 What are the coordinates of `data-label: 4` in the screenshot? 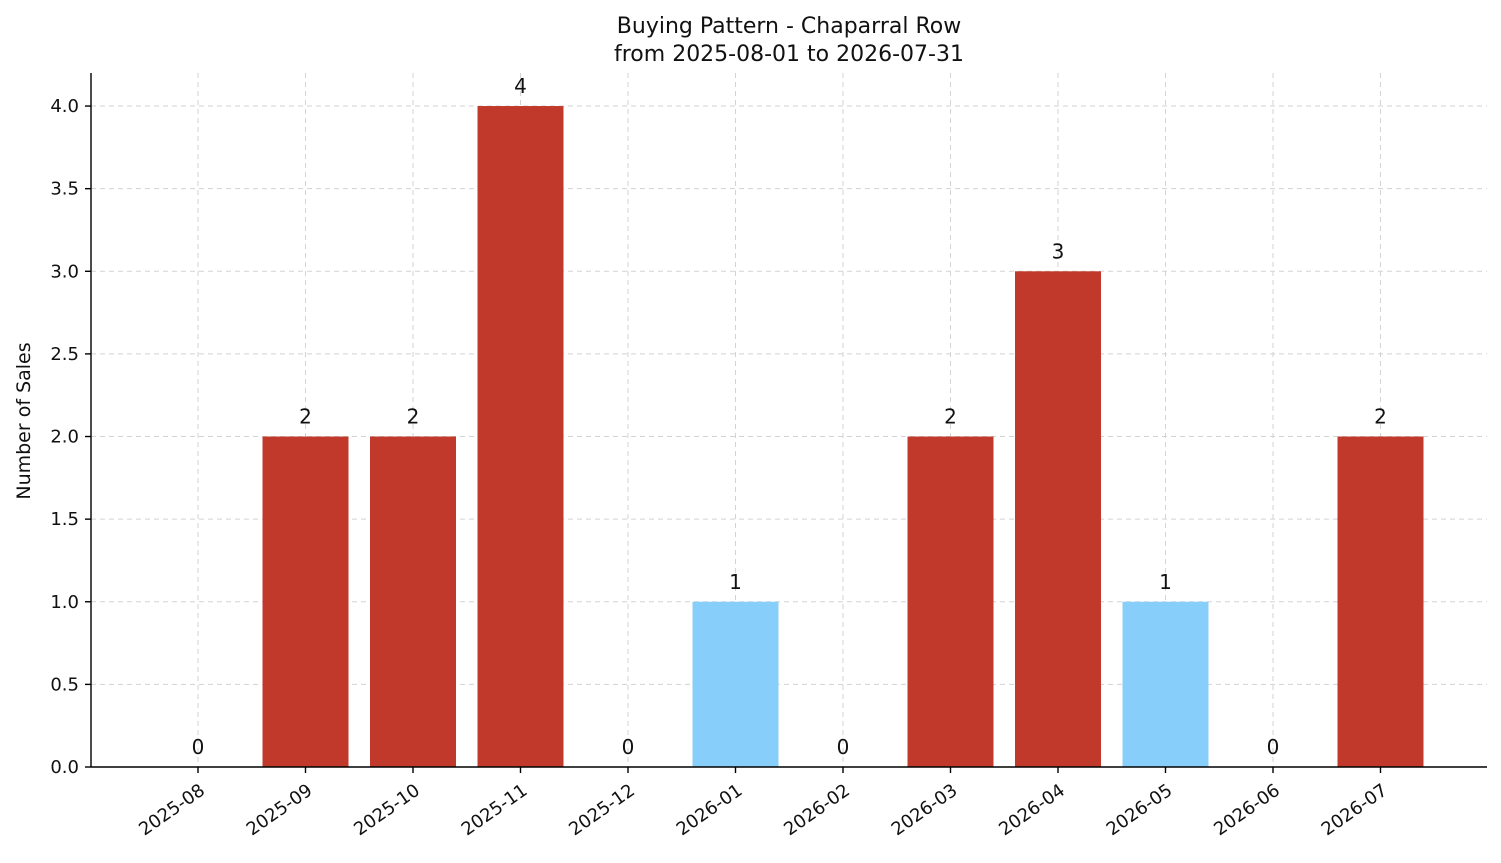 It's located at (520, 86).